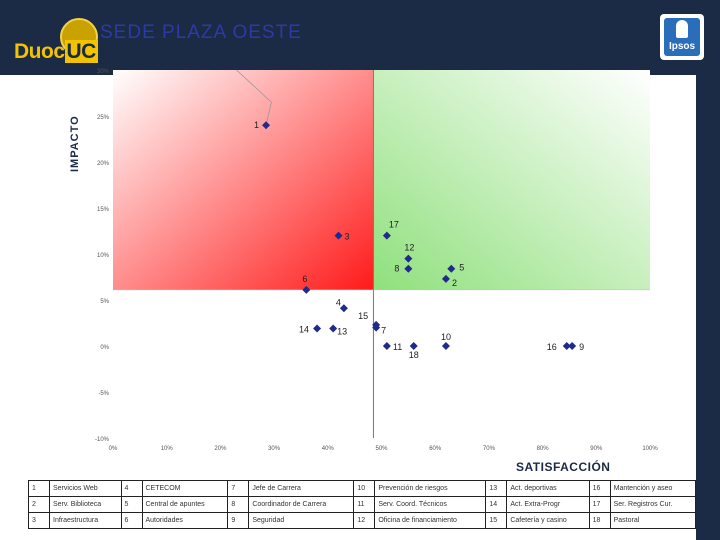  Describe the element at coordinates (39, 504) in the screenshot. I see `legend-number: 2` at that location.